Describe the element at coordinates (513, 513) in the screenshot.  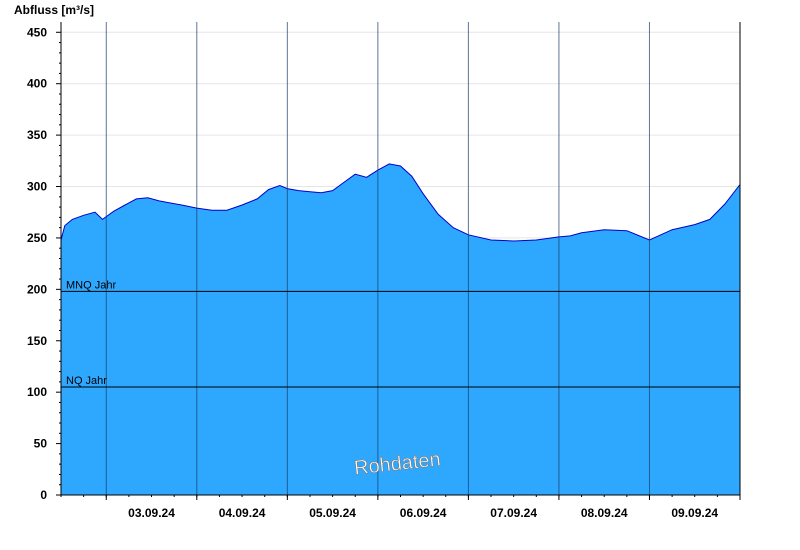
I see `x-tick-label: 07.09.24` at that location.